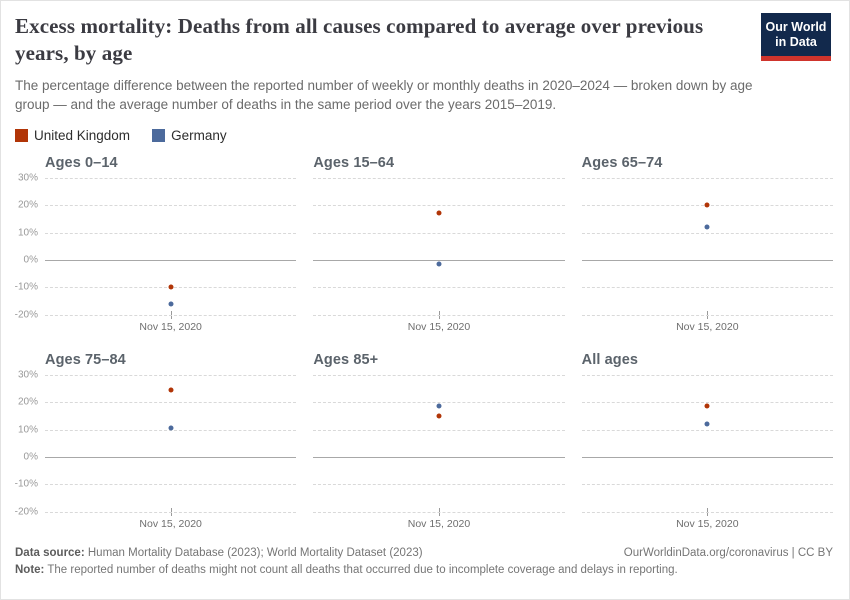 The width and height of the screenshot is (850, 600). I want to click on plot-area-ages-85-plus, so click(439, 445).